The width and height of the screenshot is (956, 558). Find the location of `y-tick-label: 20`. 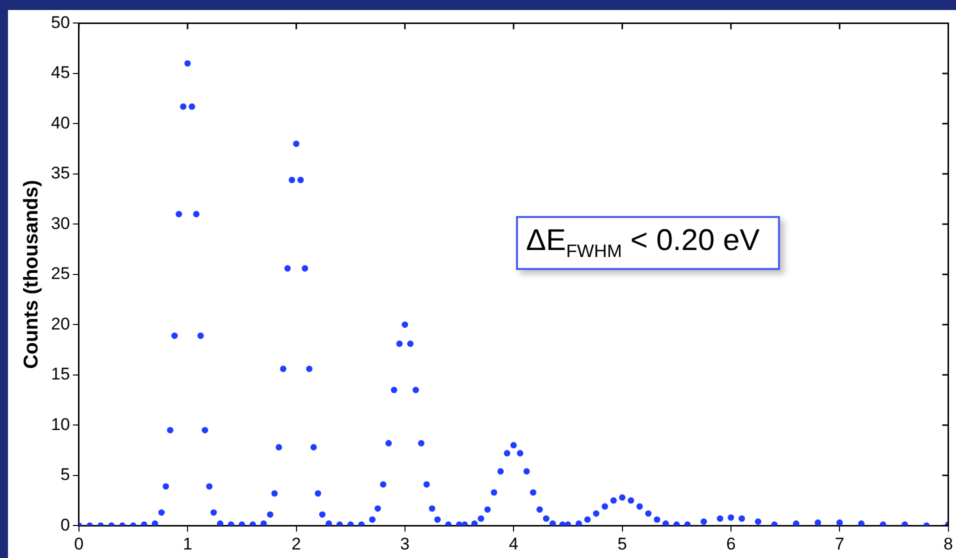

y-tick-label: 20 is located at coordinates (60, 324).